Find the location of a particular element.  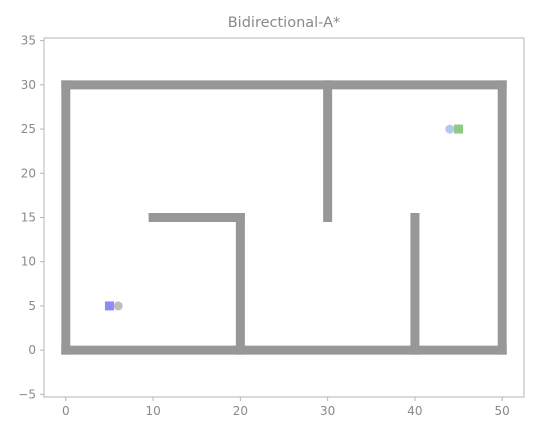

y-tick-label-35: 35 is located at coordinates (28, 41).